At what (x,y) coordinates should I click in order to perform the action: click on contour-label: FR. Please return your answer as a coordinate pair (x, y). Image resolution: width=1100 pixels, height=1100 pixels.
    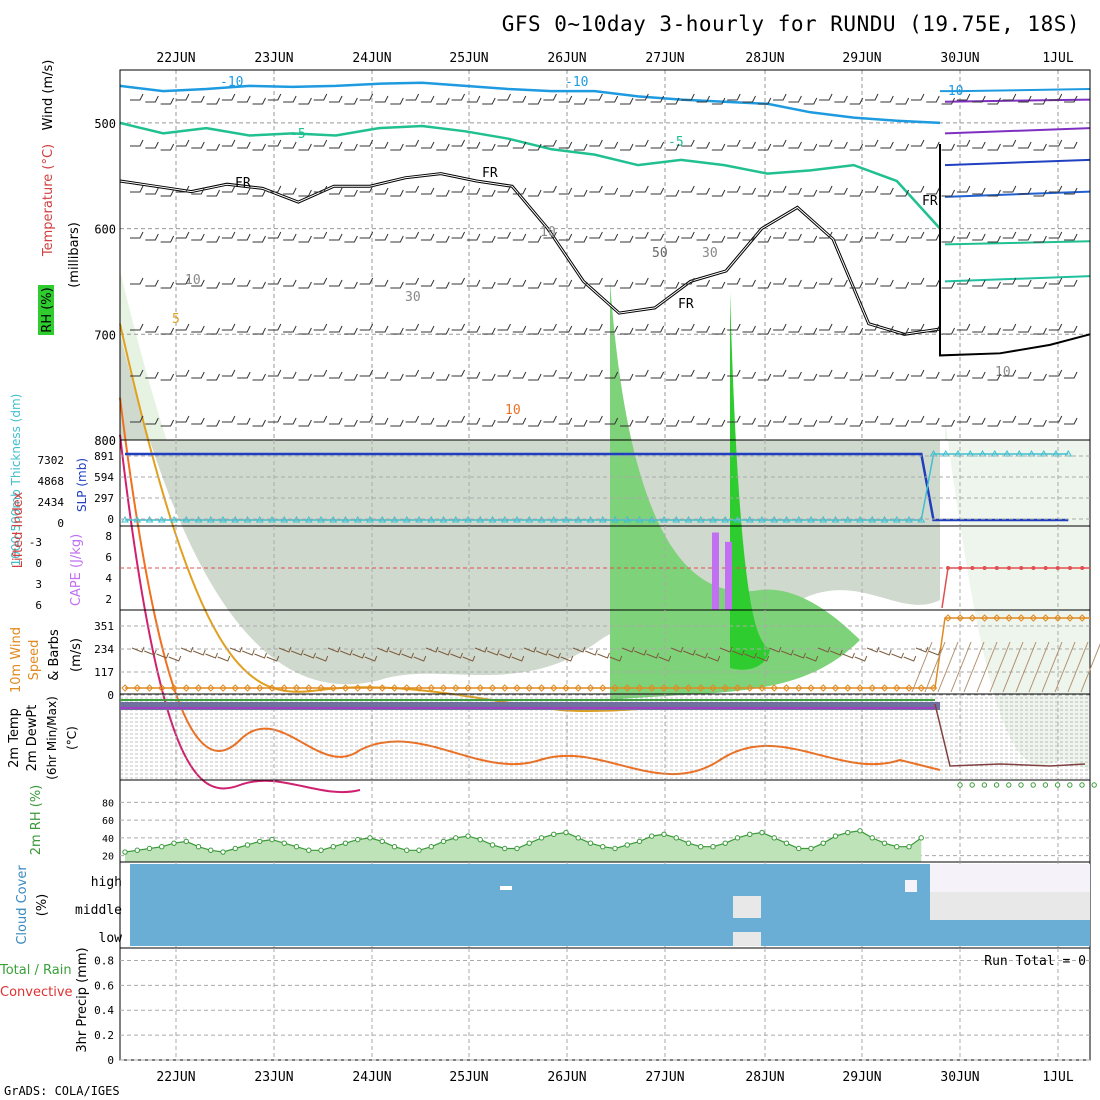
    Looking at the image, I should click on (930, 201).